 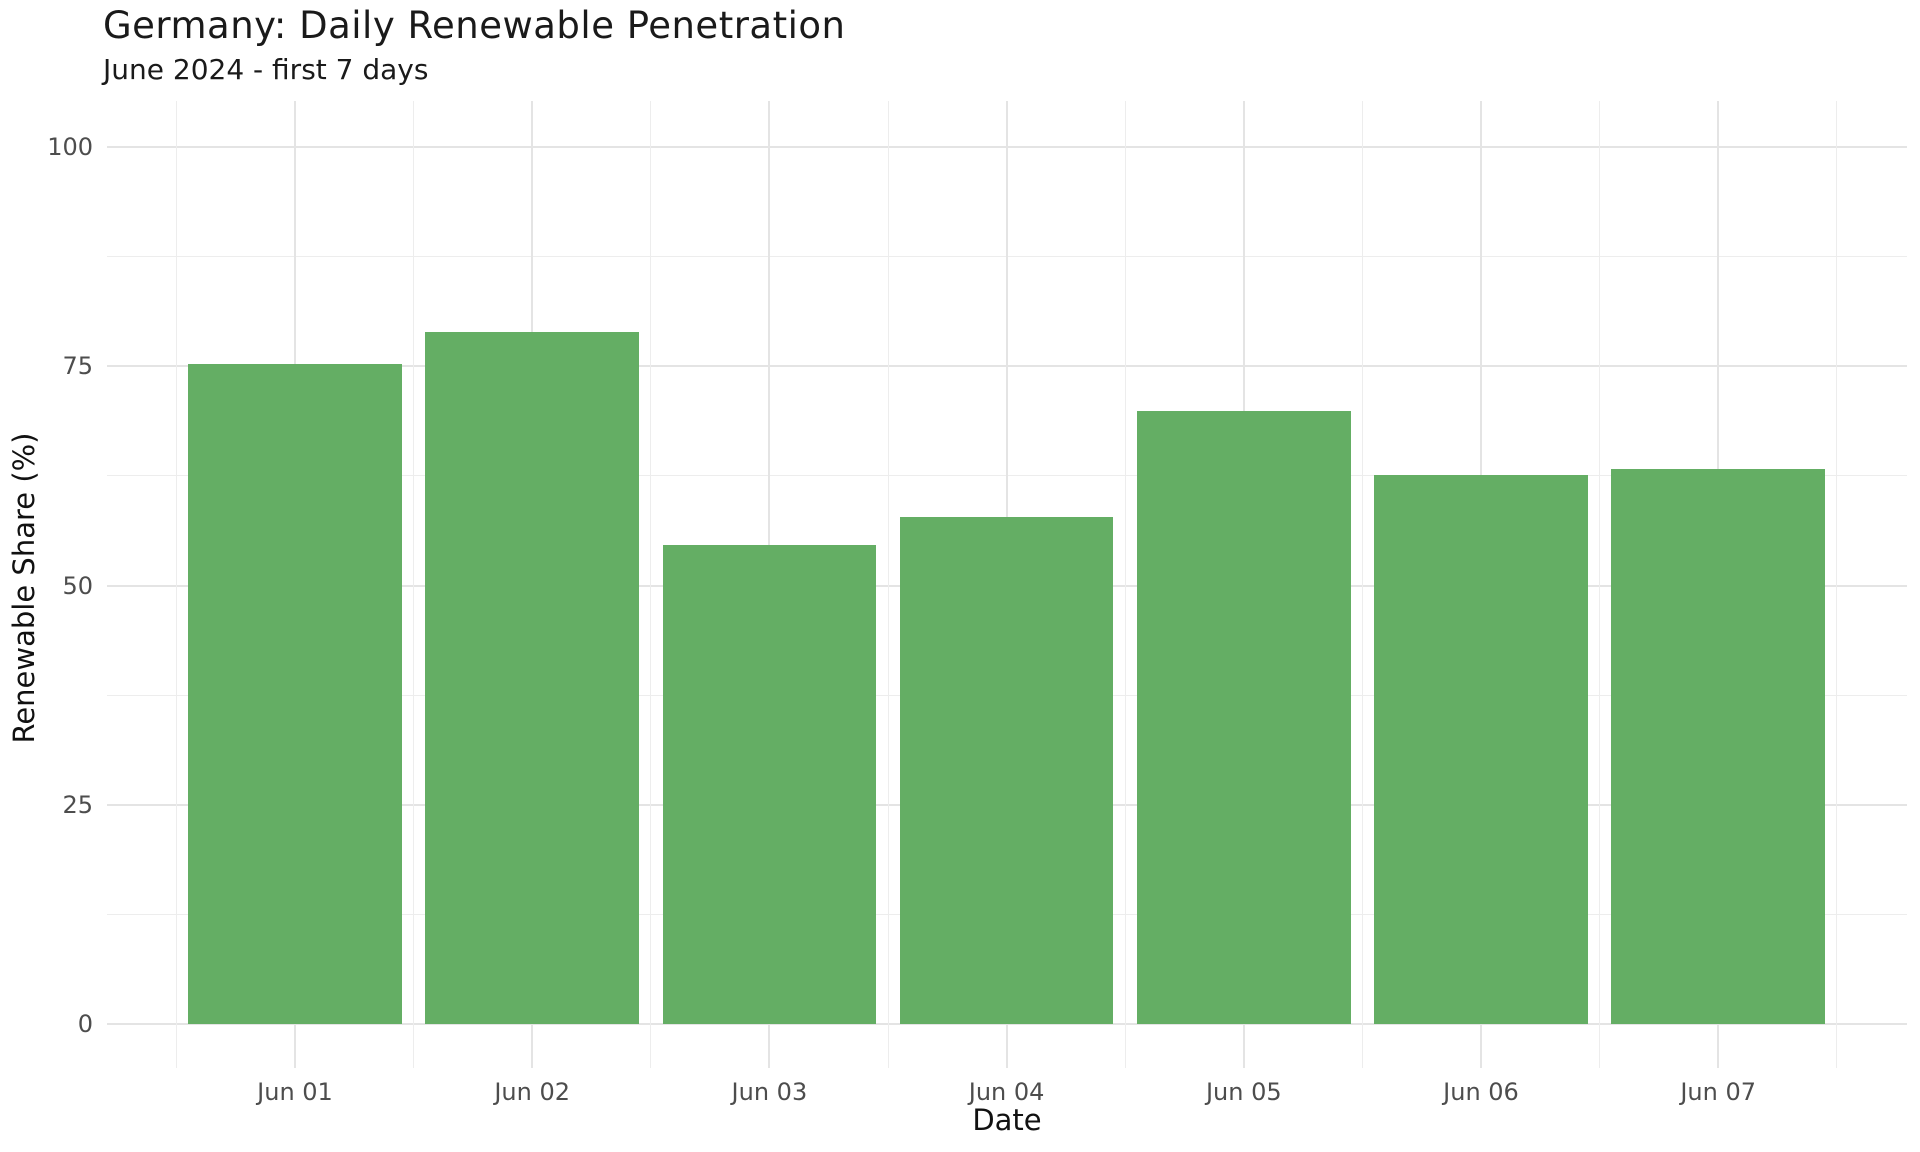 I want to click on plot-subtitle: June 2024 - first 7 days, so click(x=266, y=69).